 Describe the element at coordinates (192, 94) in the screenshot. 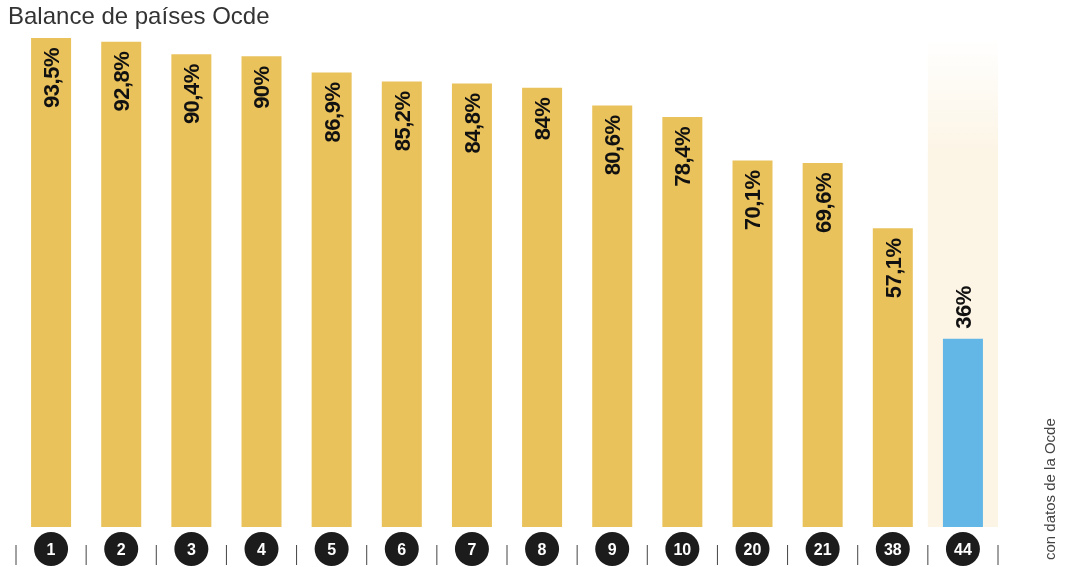

I see `data-label: 90,4%` at that location.